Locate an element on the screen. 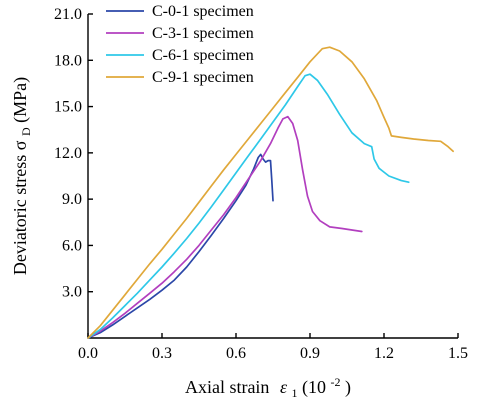 The image size is (477, 410). y-axis-title-main: Deviatoric stress σ is located at coordinates (20, 207).